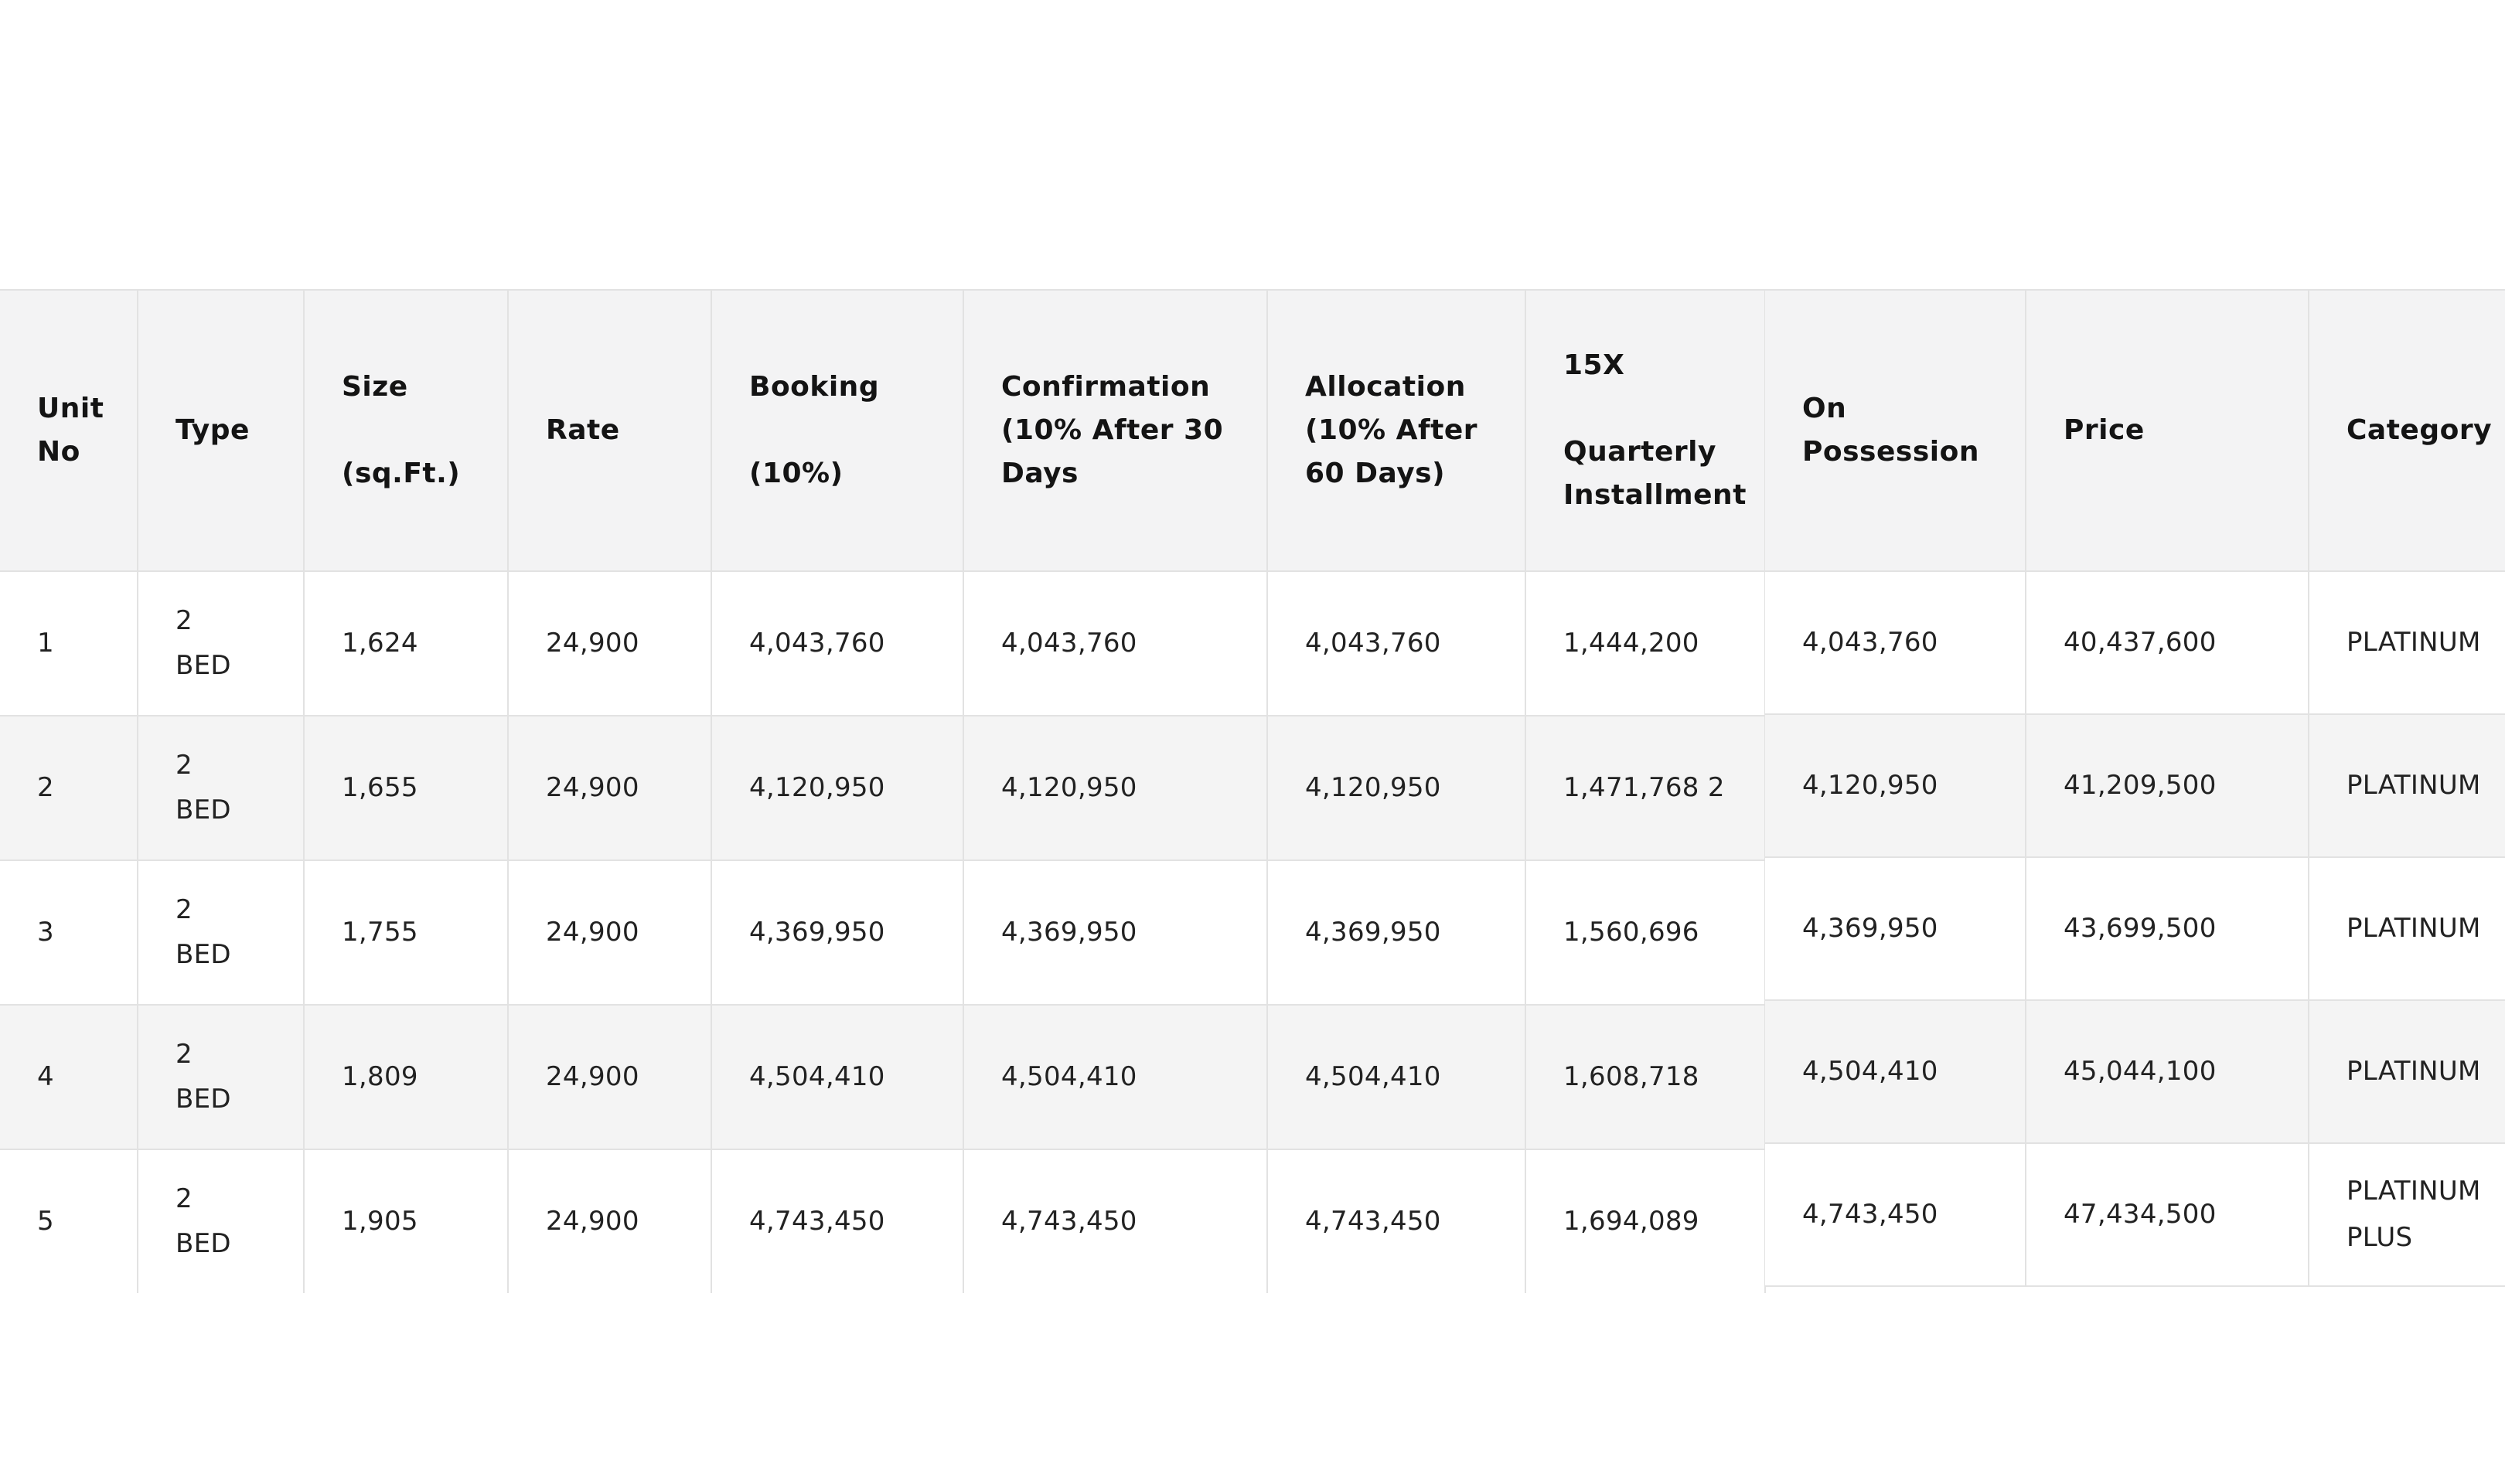 The width and height of the screenshot is (2505, 1484). What do you see at coordinates (1645, 643) in the screenshot?
I see `cell-15x-installment: 1,444,200` at bounding box center [1645, 643].